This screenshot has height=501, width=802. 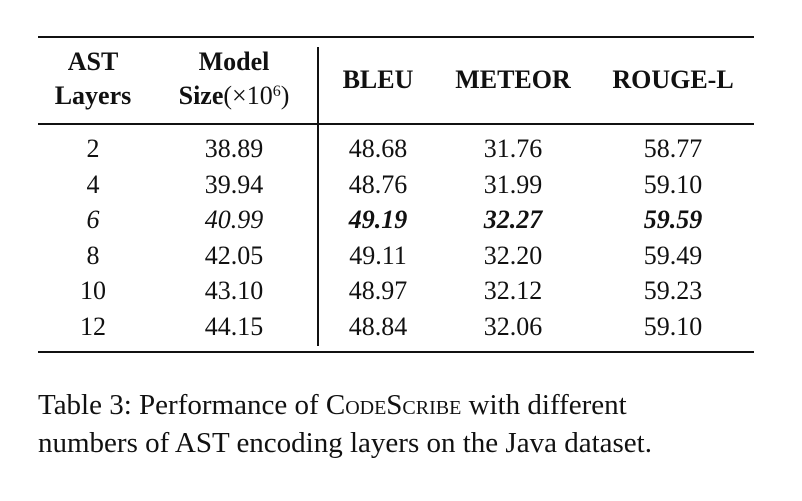 What do you see at coordinates (513, 326) in the screenshot?
I see `cell-meteor: 32.06` at bounding box center [513, 326].